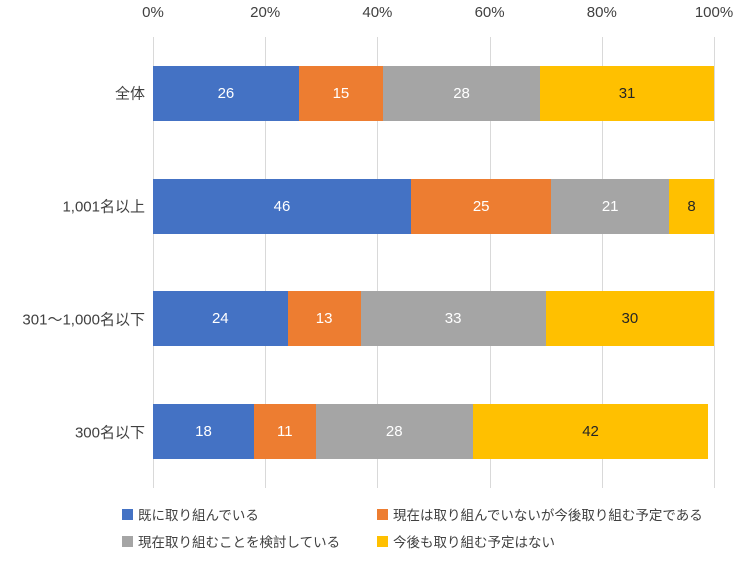  I want to click on legend-label: 既に取り組んでいる, so click(198, 515).